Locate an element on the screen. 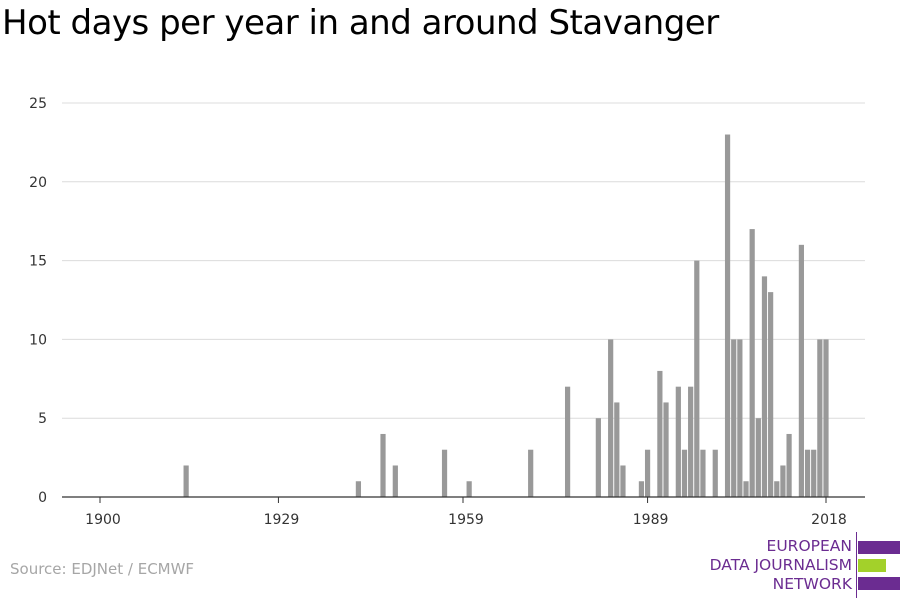  edjnet-logo: EUROPEAN DATA JOURNALISM NETWORK is located at coordinates (800, 565).